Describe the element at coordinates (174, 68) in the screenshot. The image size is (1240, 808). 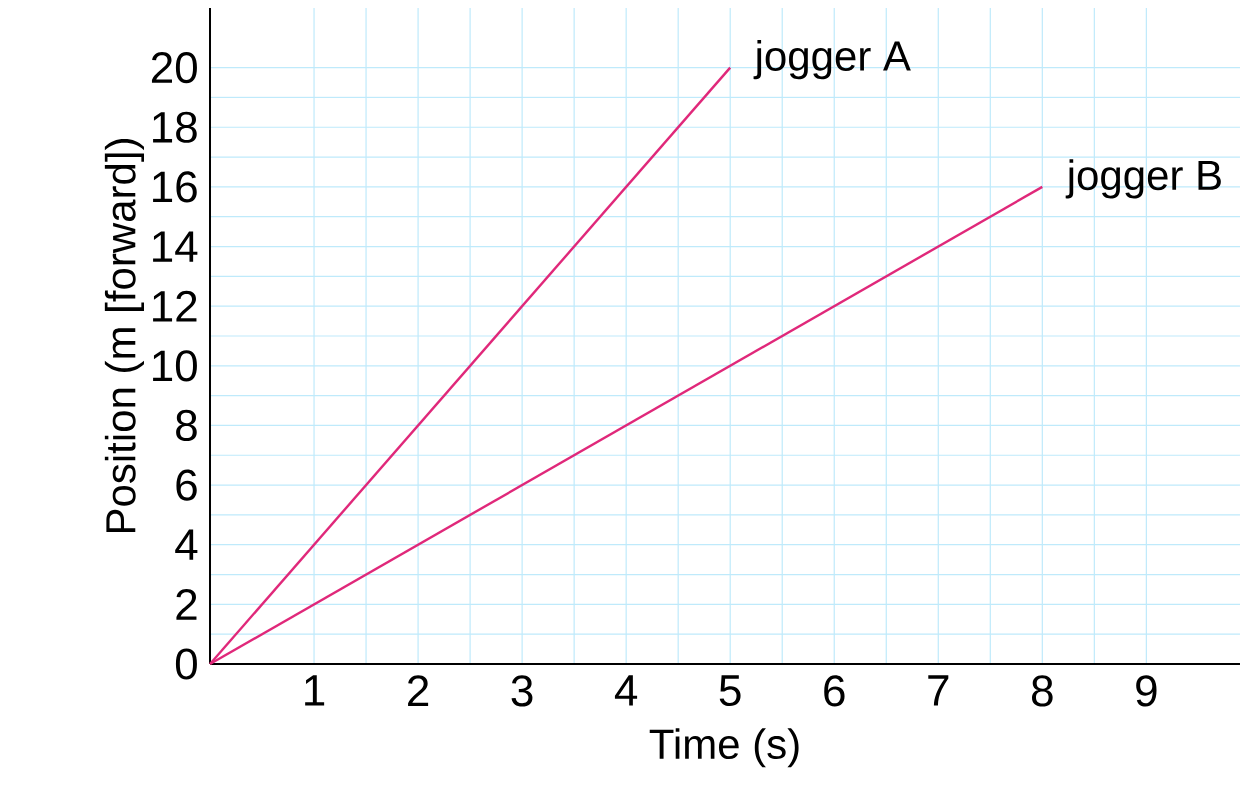
I see `y-tick-label: 20` at that location.